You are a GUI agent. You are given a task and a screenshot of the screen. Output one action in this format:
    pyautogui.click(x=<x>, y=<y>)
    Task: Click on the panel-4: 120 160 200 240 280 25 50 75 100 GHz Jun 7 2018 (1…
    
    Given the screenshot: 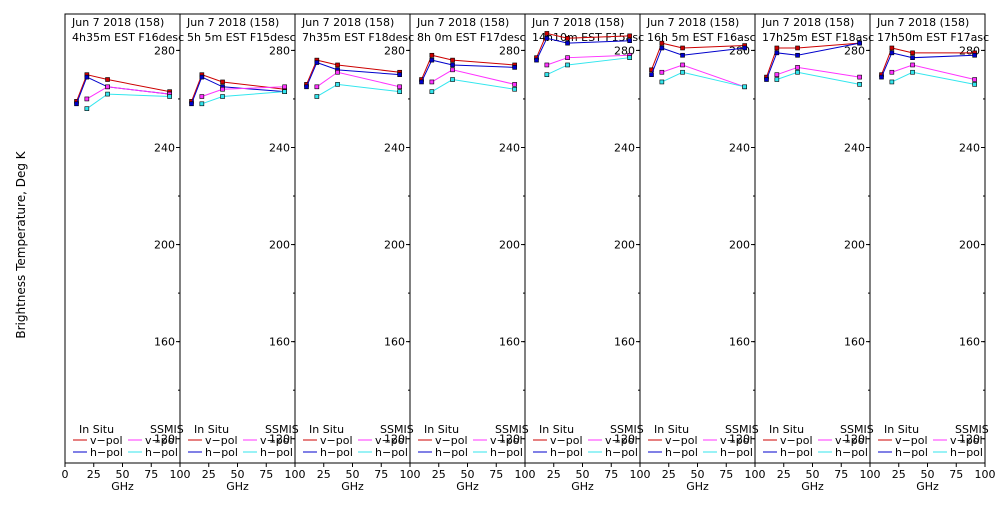 What is the action you would take?
    pyautogui.click(x=472, y=253)
    